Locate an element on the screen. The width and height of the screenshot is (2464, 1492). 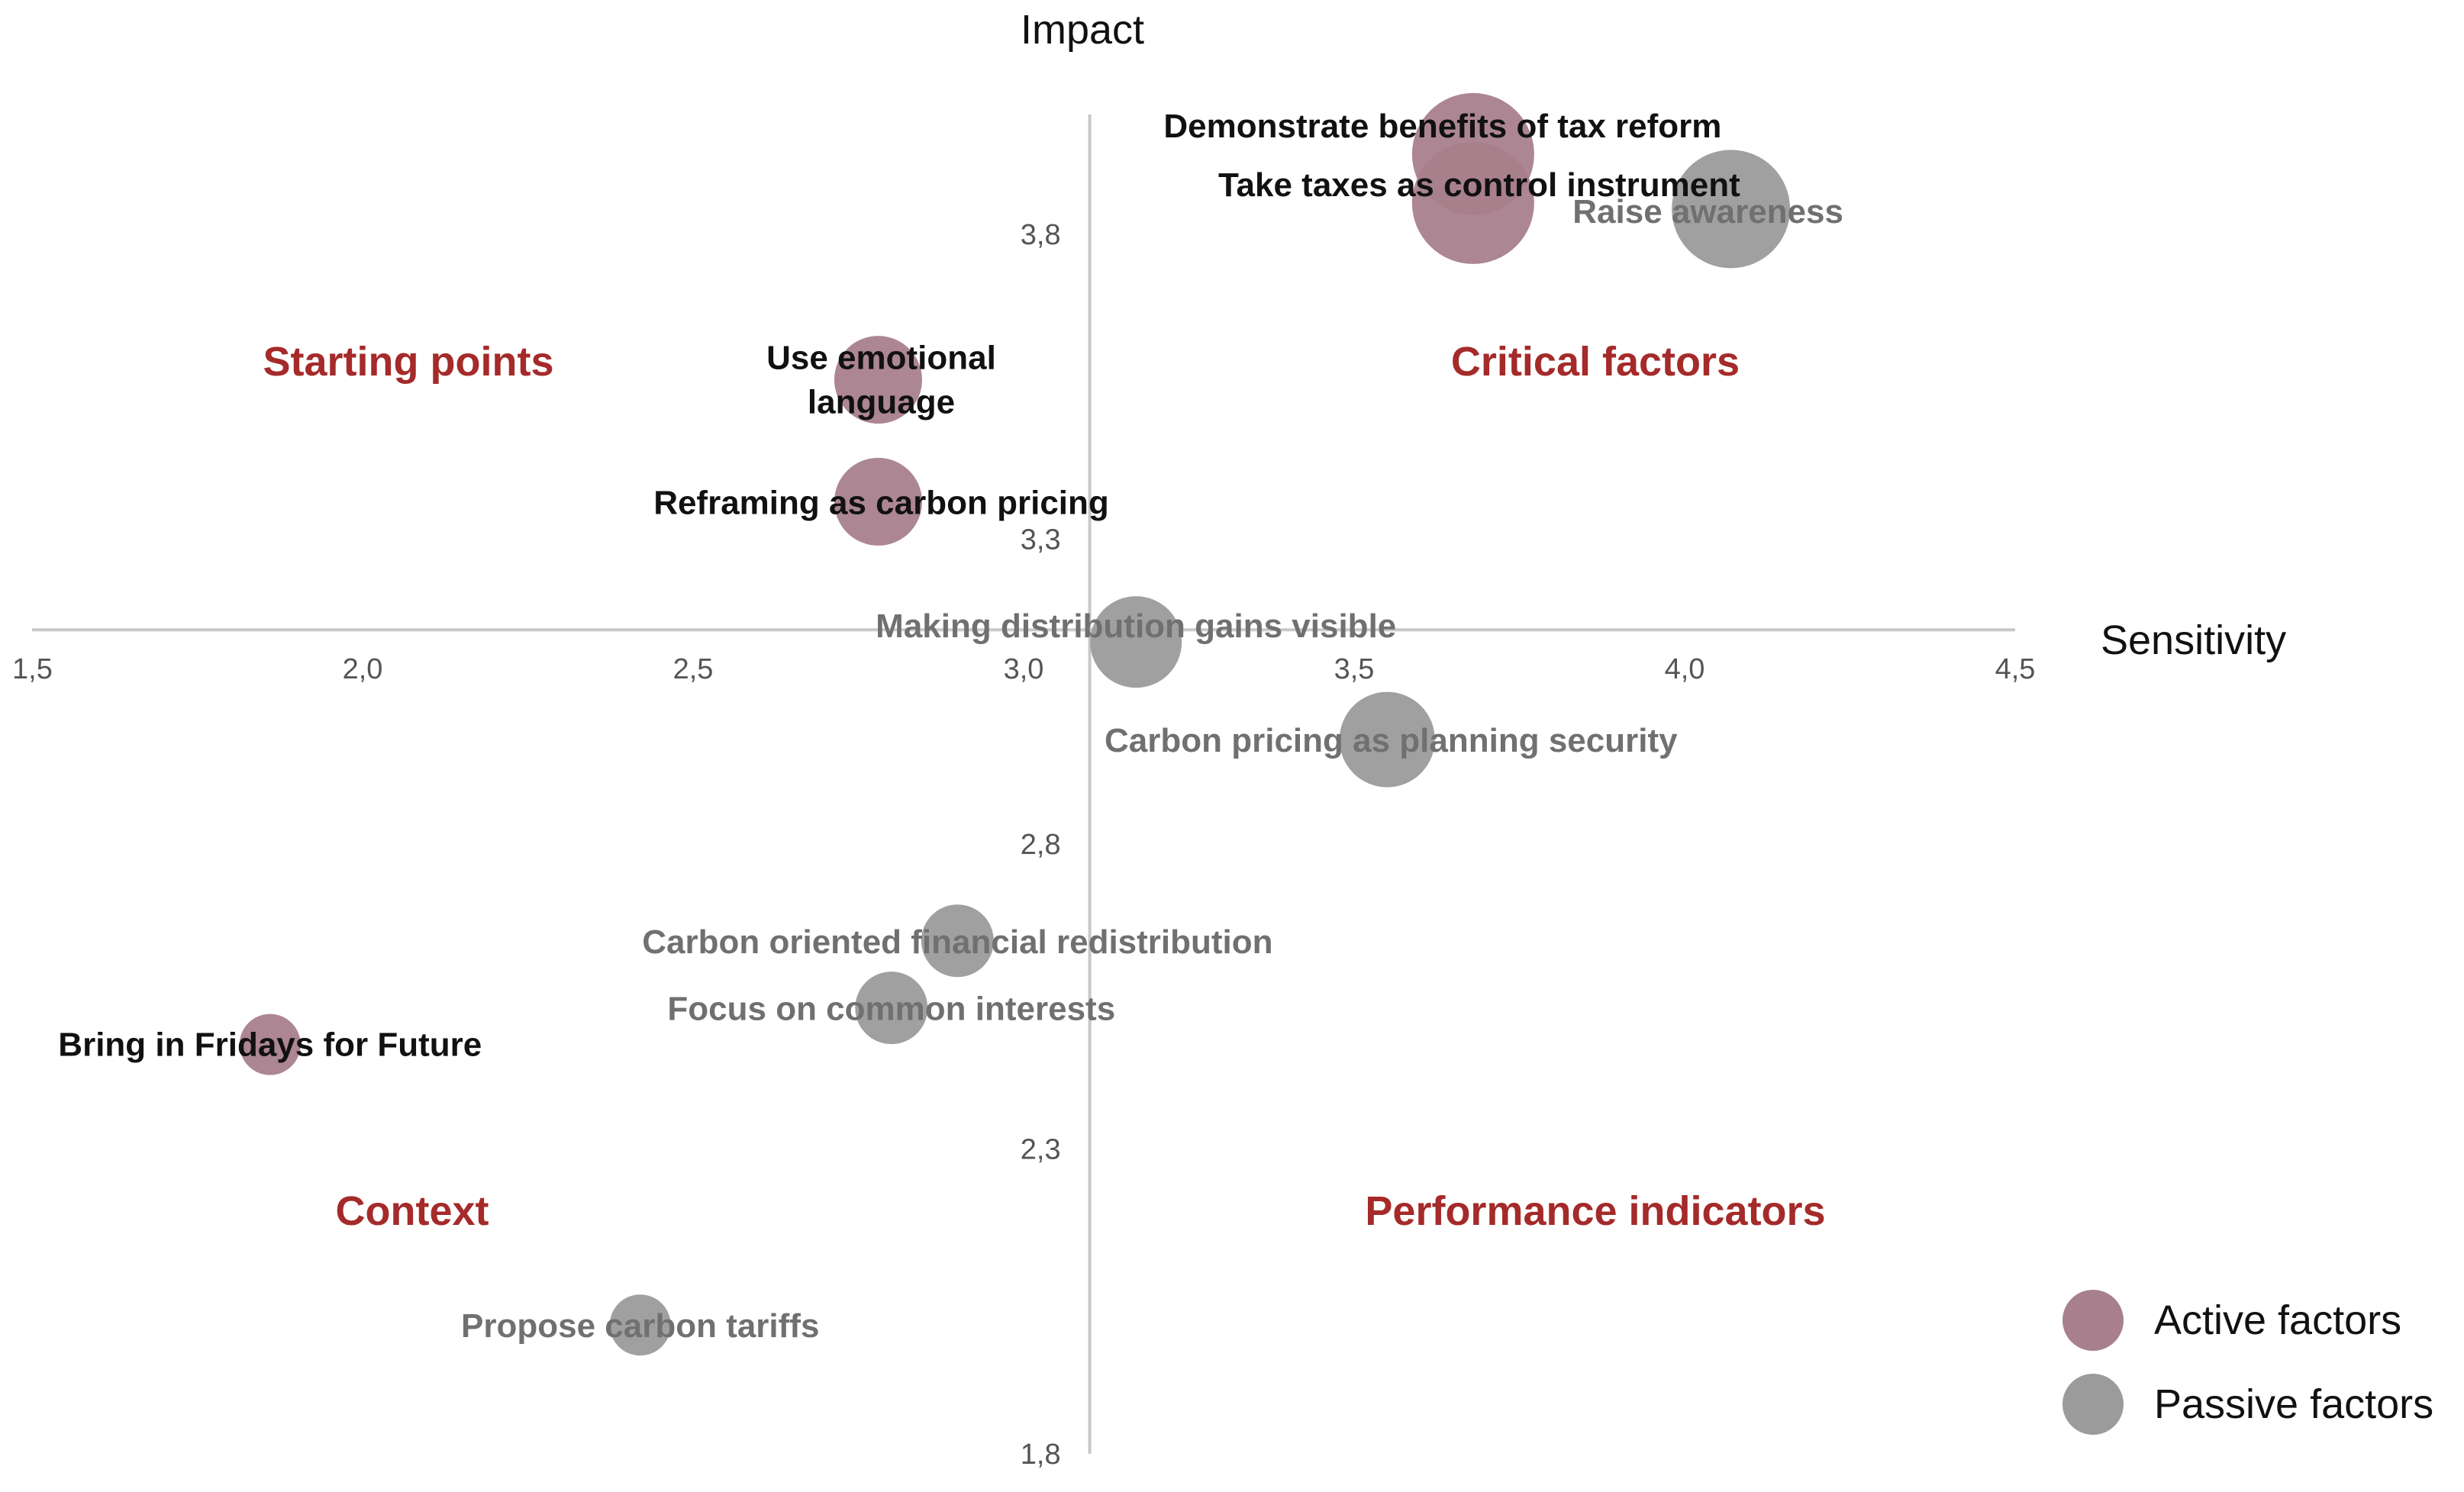
x-tick-label: 1,5 is located at coordinates (32, 669).